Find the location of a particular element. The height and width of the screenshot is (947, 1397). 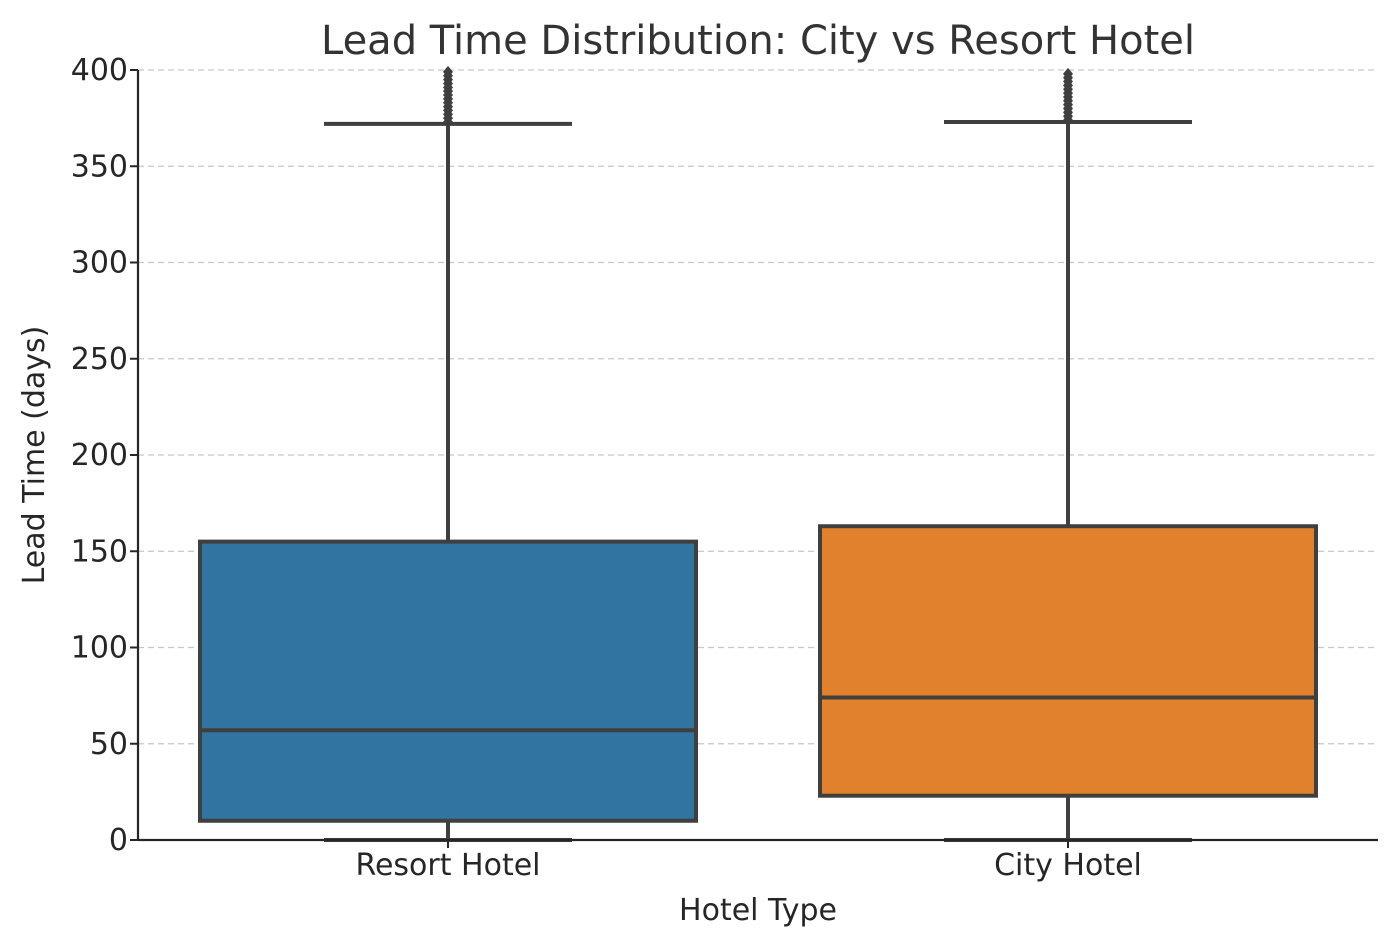

y-tick-label: 100 is located at coordinates (99, 648).